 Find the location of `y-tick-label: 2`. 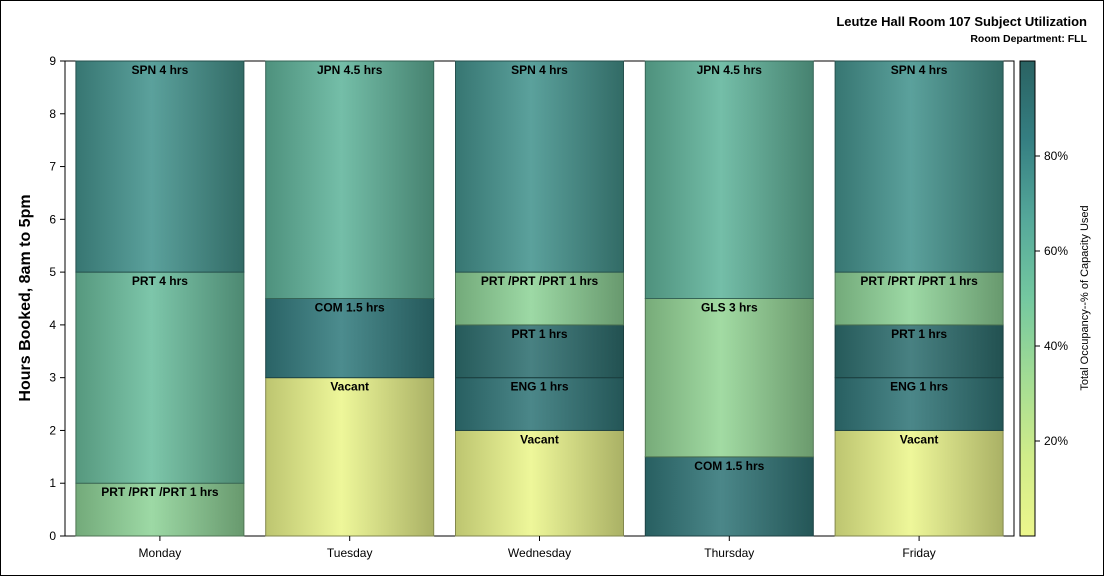

y-tick-label: 2 is located at coordinates (52, 430).